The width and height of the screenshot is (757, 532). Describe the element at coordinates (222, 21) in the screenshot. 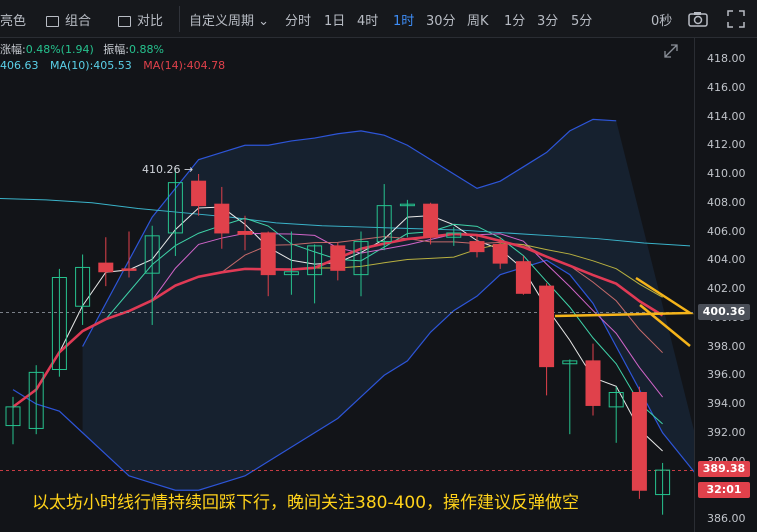

I see `custom-period-label: 自定义周期` at that location.